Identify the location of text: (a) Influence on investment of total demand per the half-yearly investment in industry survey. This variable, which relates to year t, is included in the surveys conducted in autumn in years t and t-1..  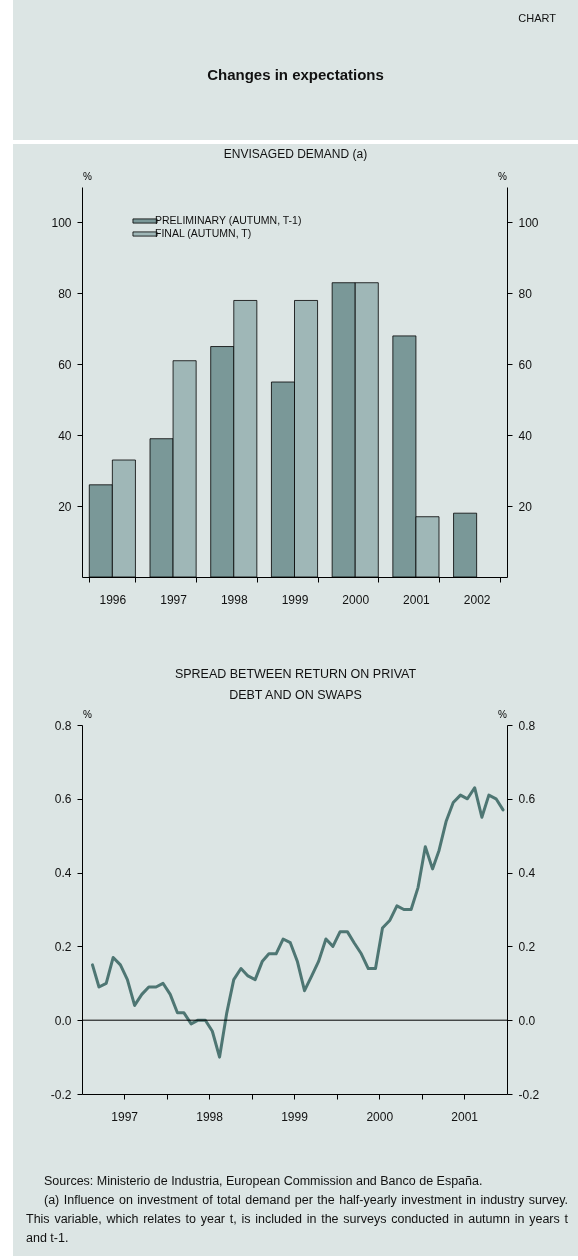
(297, 1219).